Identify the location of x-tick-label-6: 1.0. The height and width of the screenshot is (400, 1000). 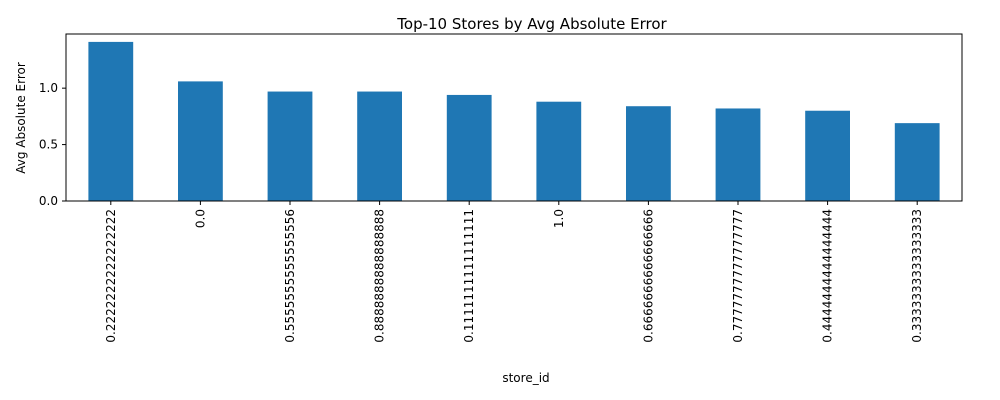
(559, 218).